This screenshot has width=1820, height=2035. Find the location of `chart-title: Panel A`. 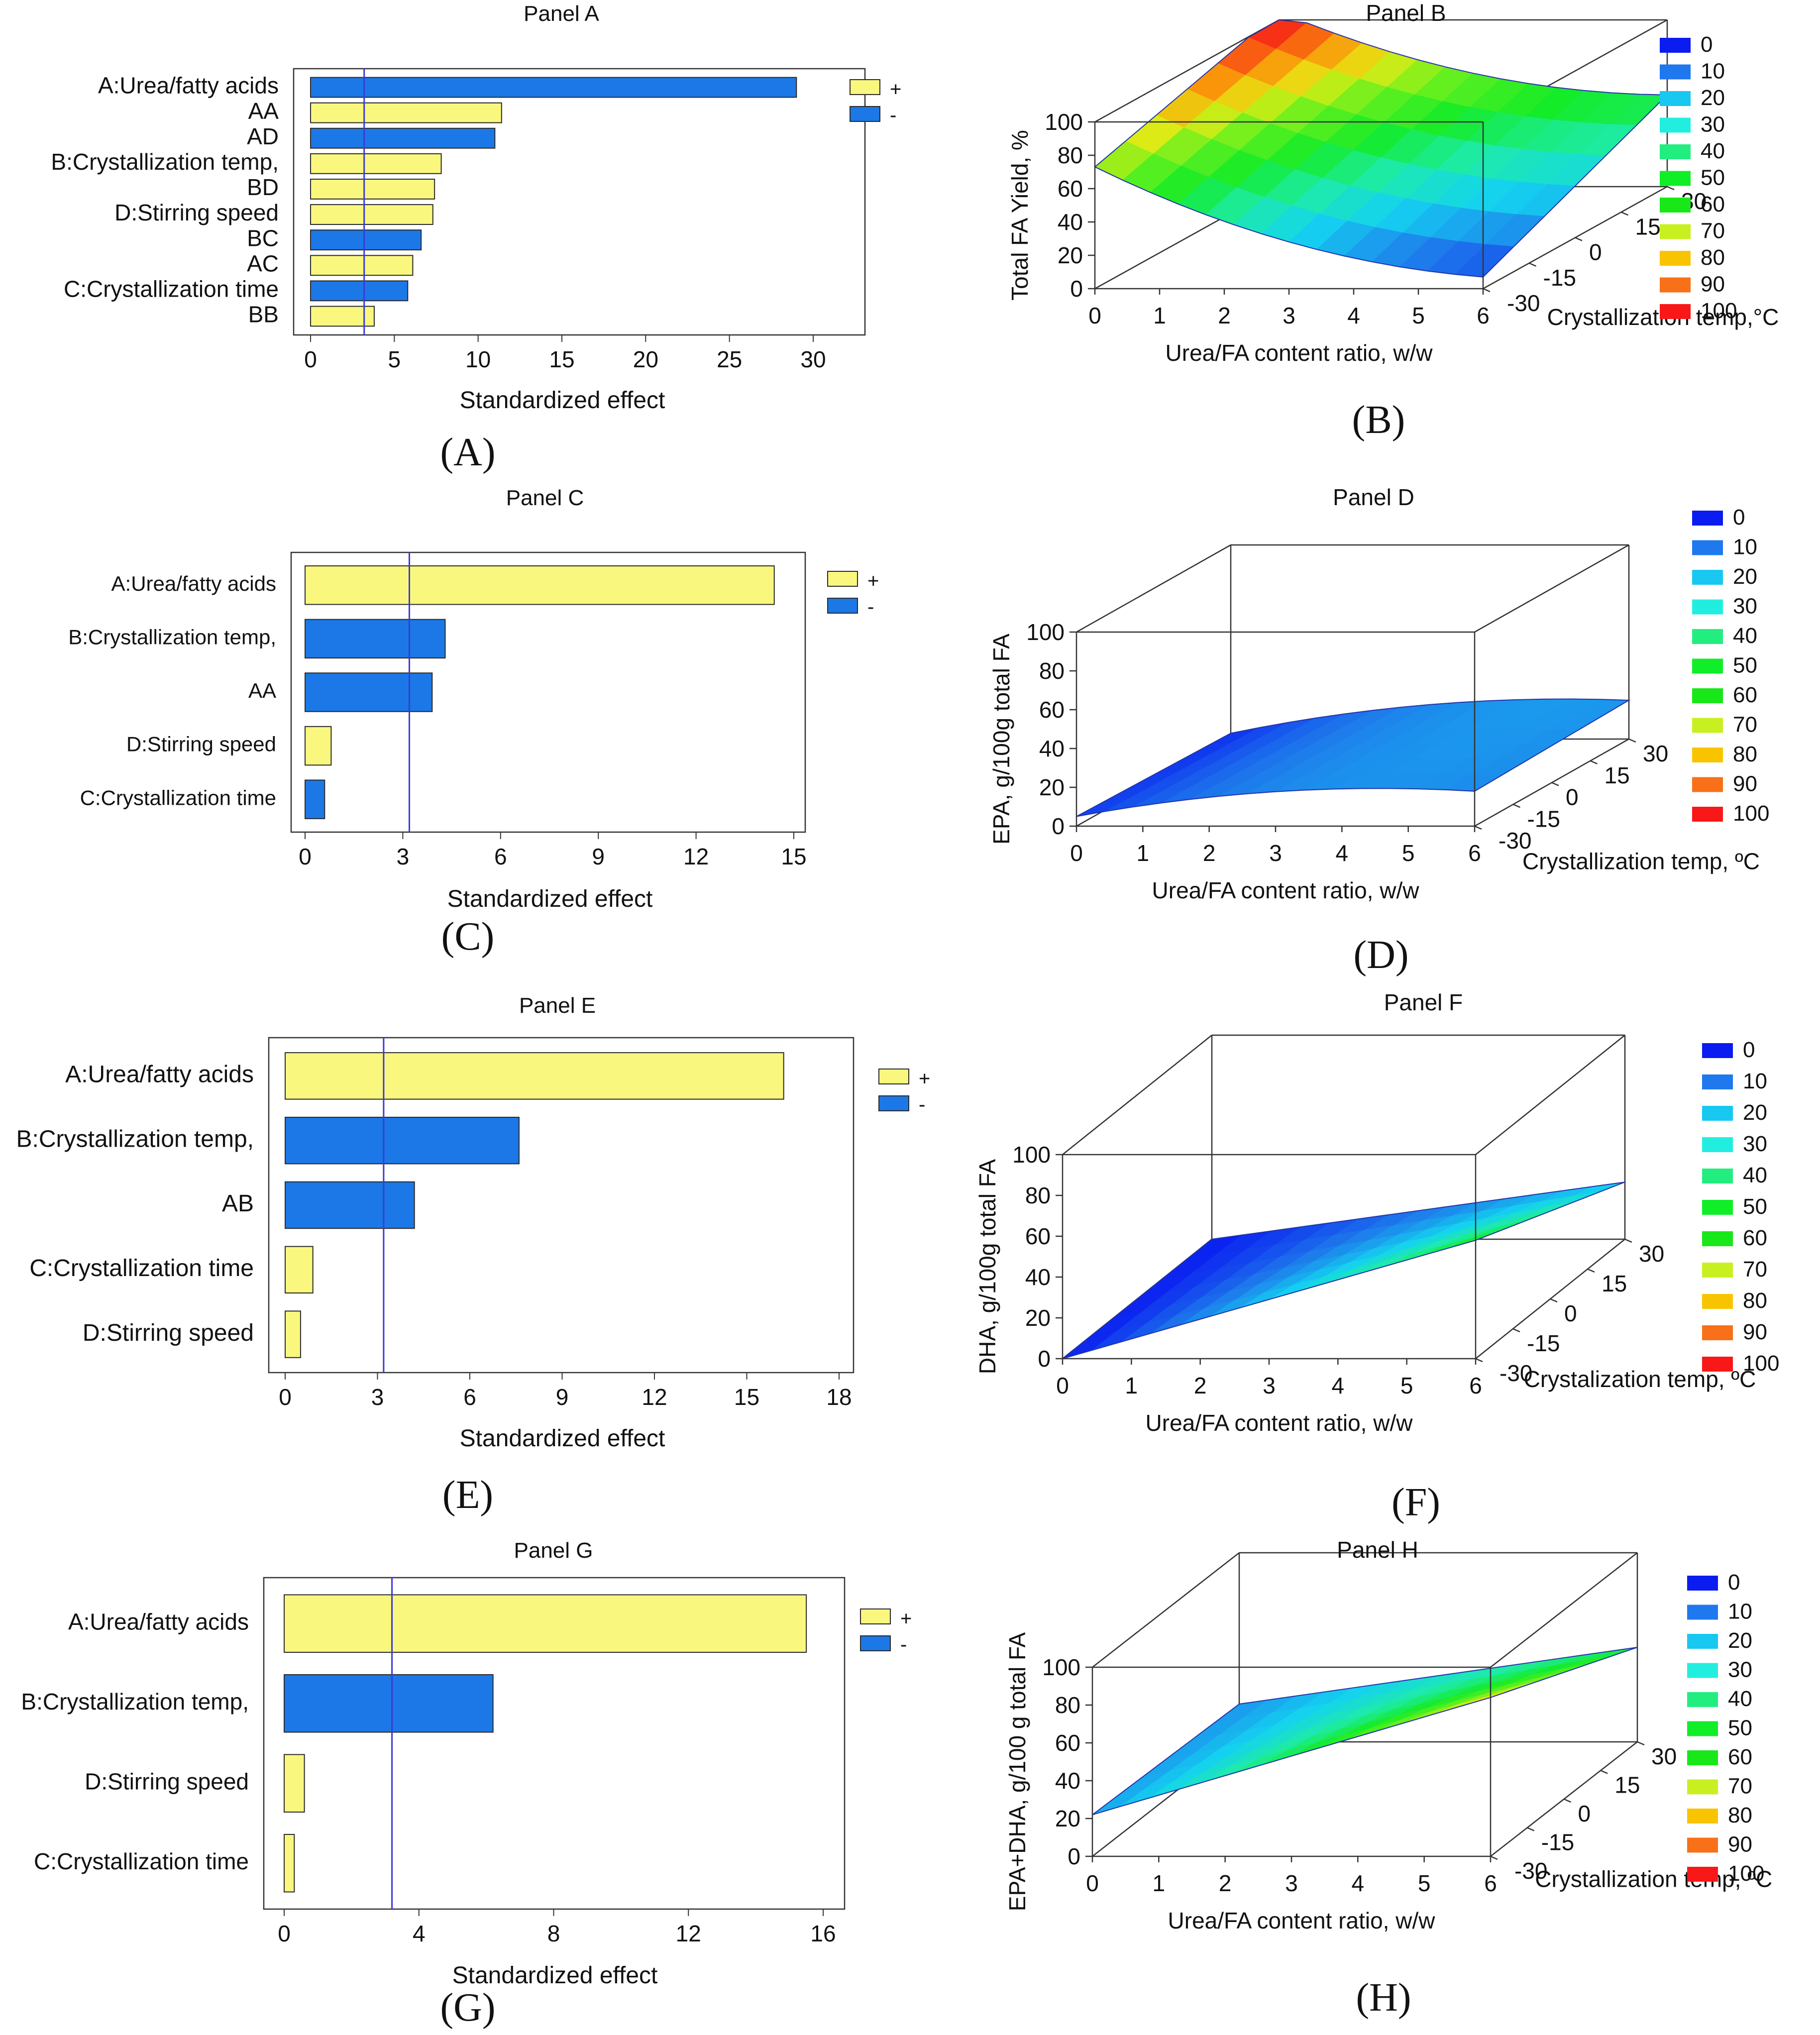

chart-title: Panel A is located at coordinates (561, 13).